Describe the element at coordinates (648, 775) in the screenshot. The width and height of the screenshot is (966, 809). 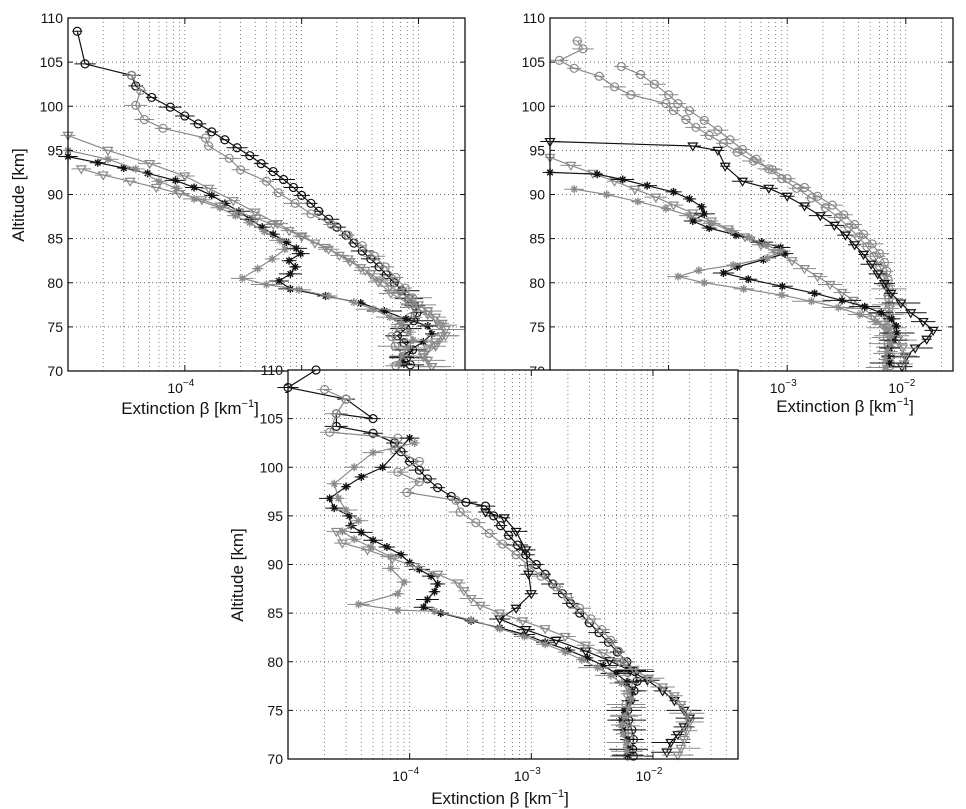
I see `x-tick-label: 10⁻²` at that location.